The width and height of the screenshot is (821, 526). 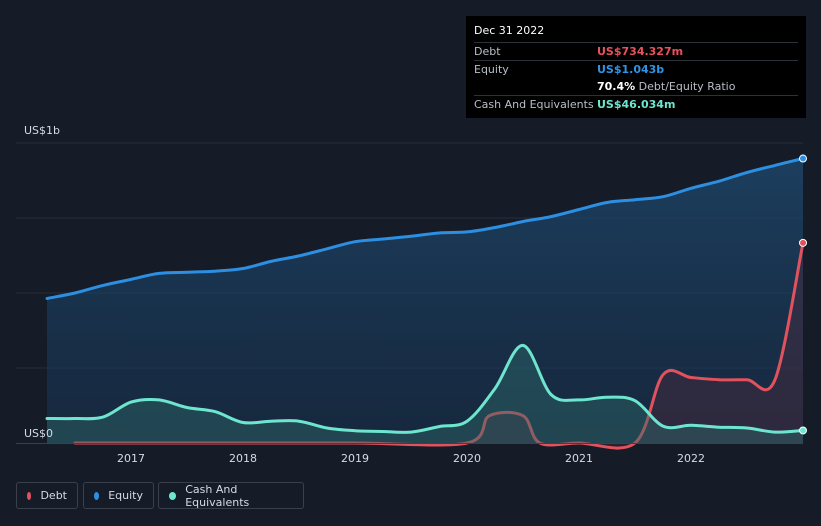 I want to click on y-tick-label: US$0, so click(x=38, y=433).